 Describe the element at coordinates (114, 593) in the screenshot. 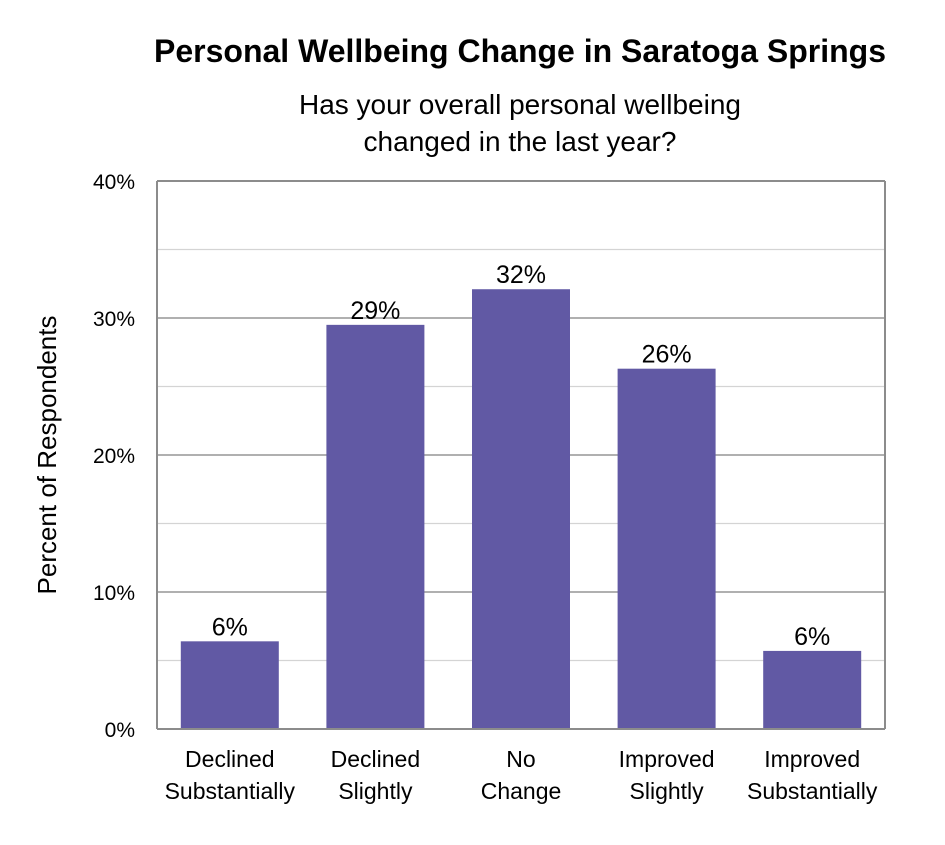

I see `y-tick-label: 10%` at that location.